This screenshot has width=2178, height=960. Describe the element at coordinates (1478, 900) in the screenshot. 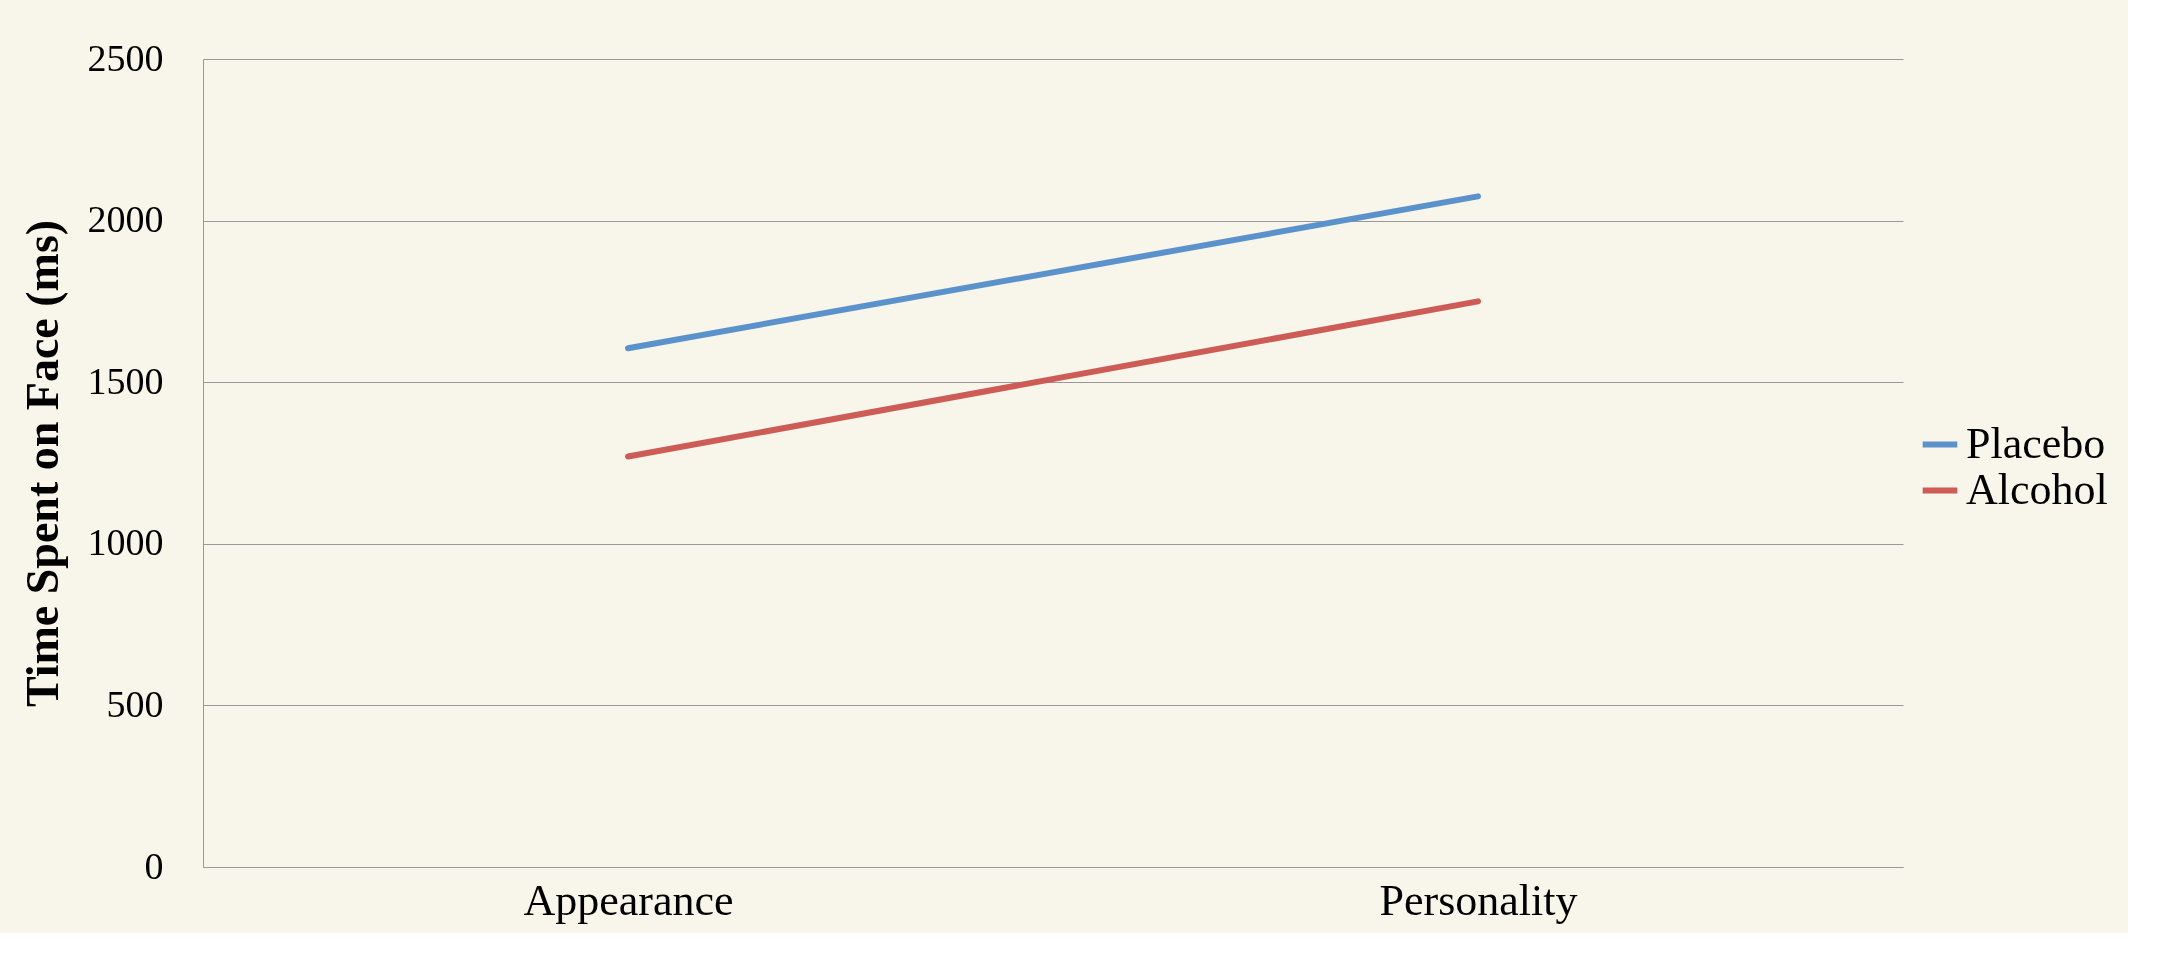

I see `x-tick-label: Personality` at that location.